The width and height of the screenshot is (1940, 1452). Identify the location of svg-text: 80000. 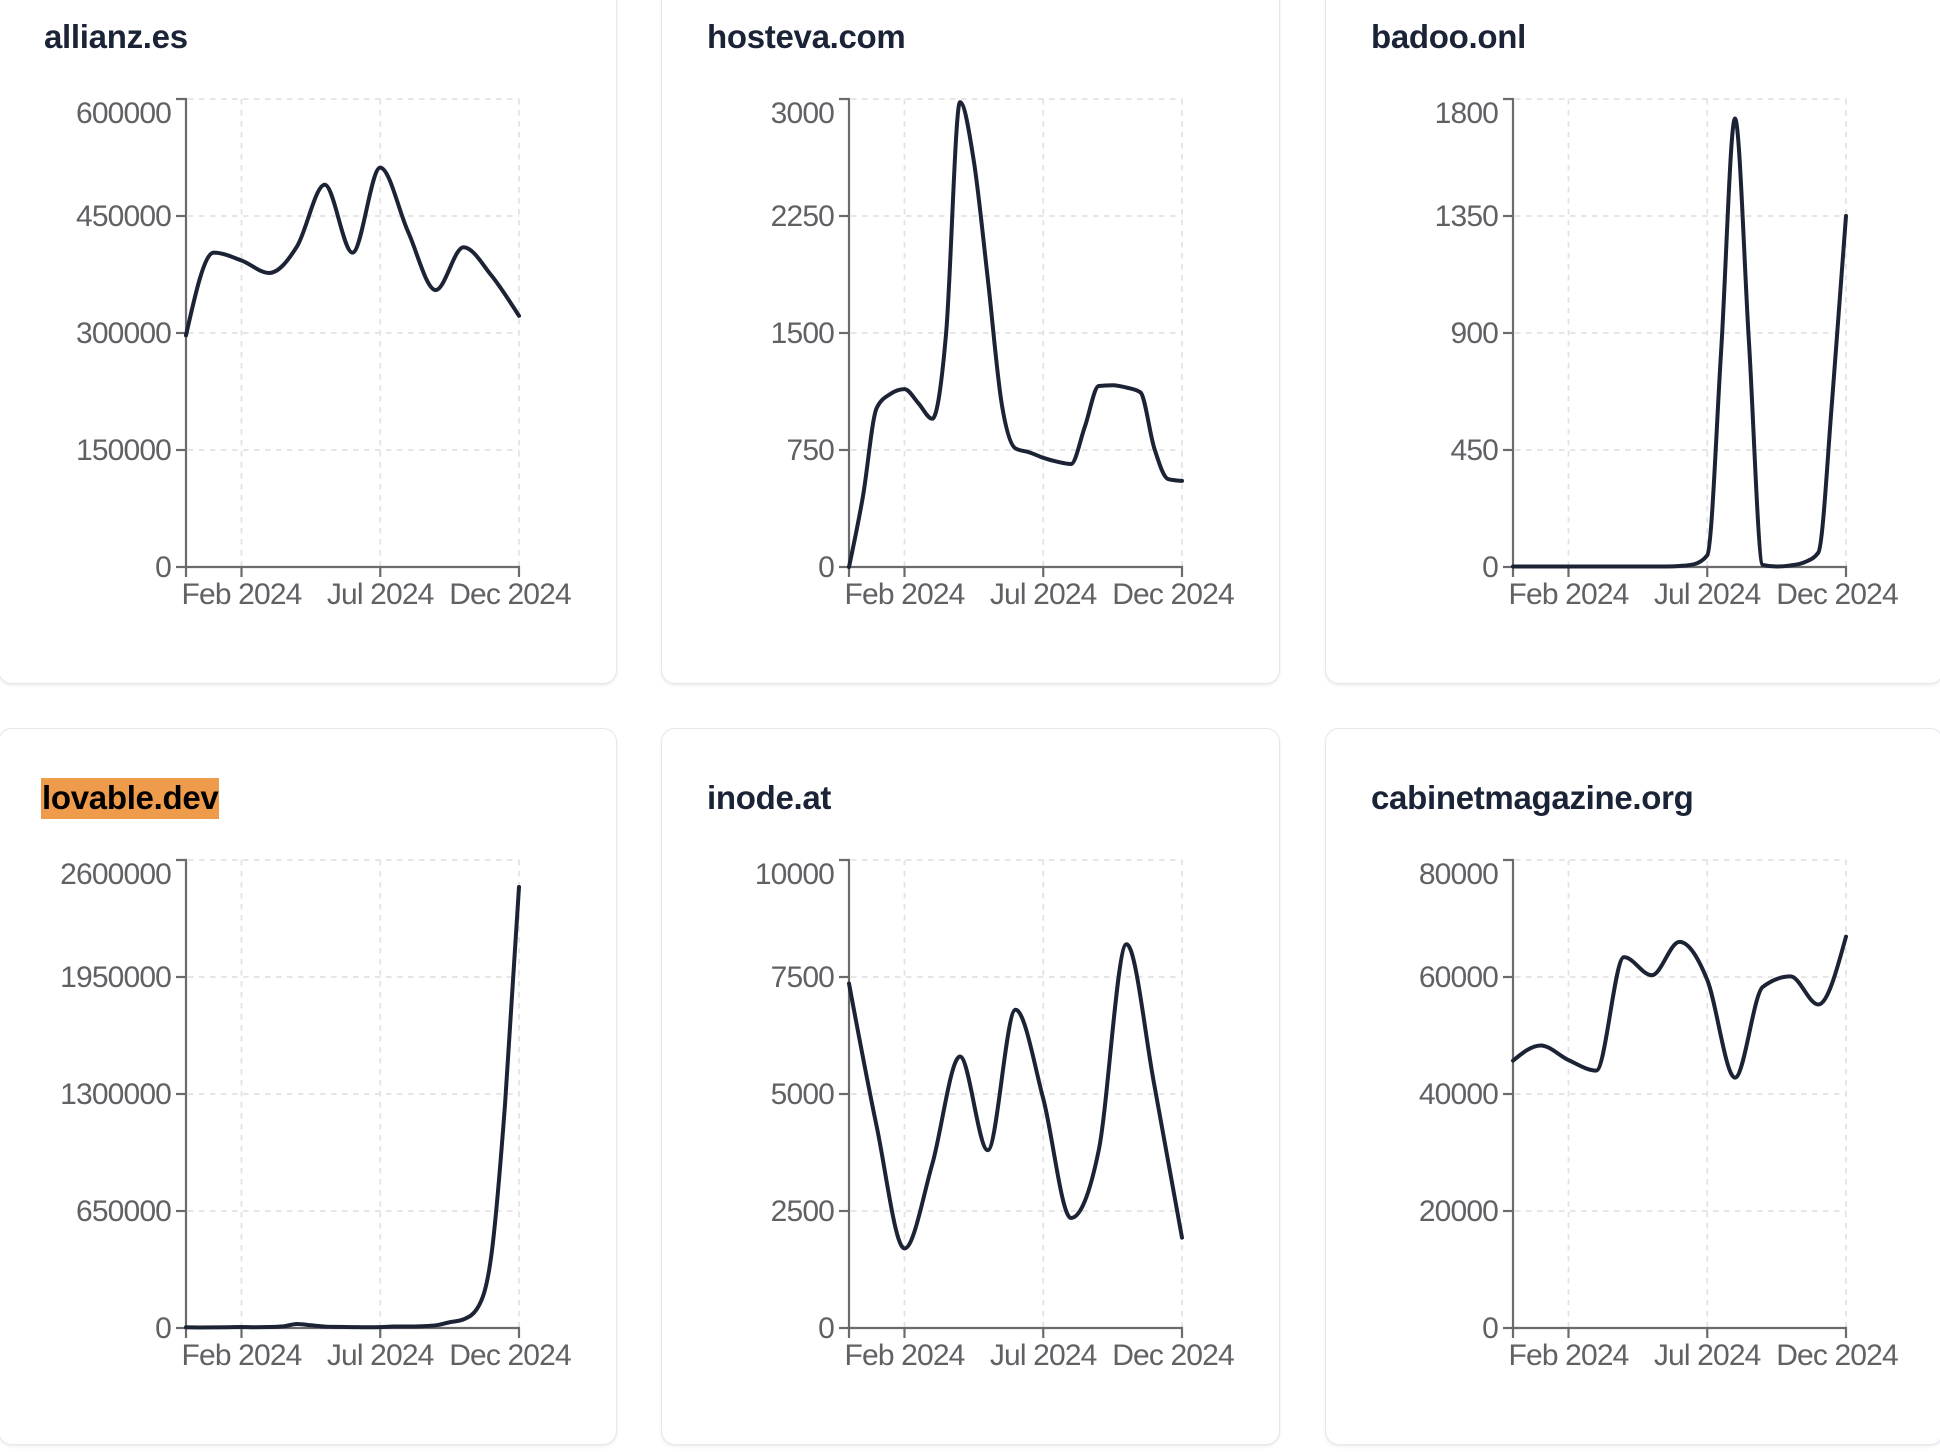
(1458, 874).